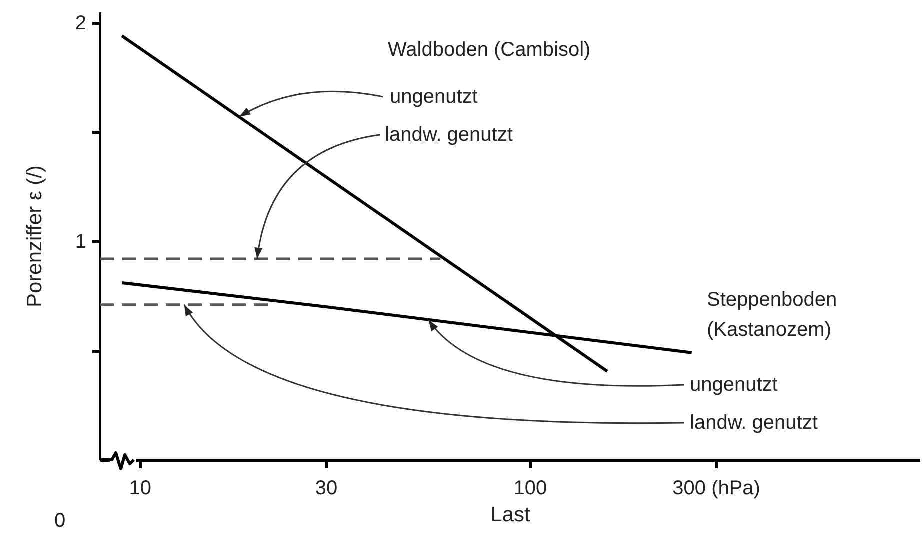 The image size is (922, 550). I want to click on x-tick-label: 100, so click(531, 489).